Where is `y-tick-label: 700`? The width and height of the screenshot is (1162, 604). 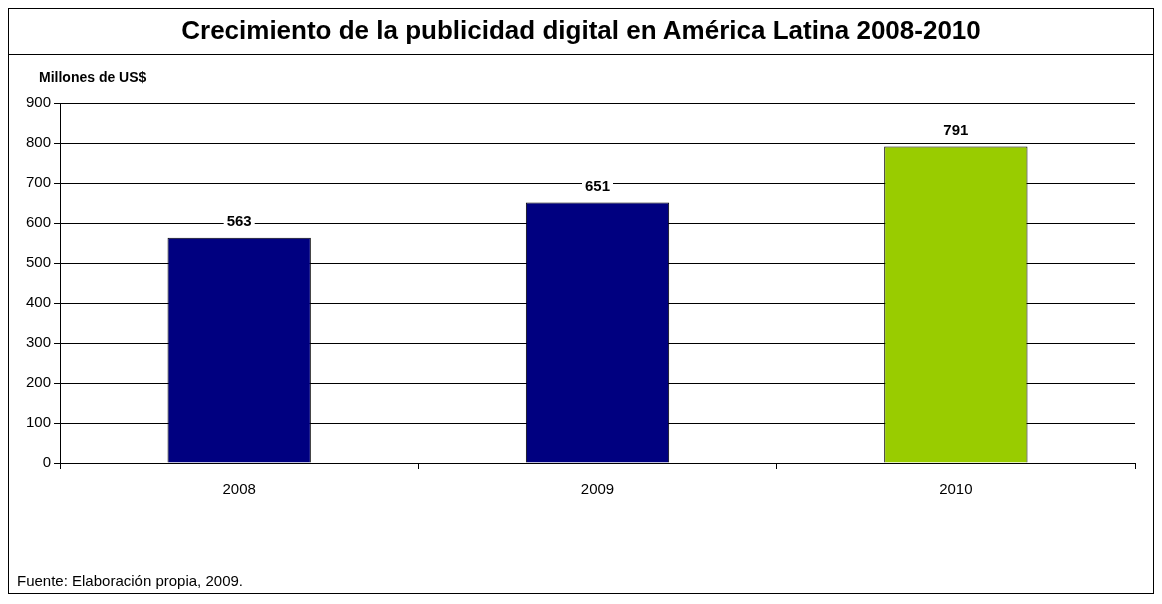
y-tick-label: 700 is located at coordinates (39, 182).